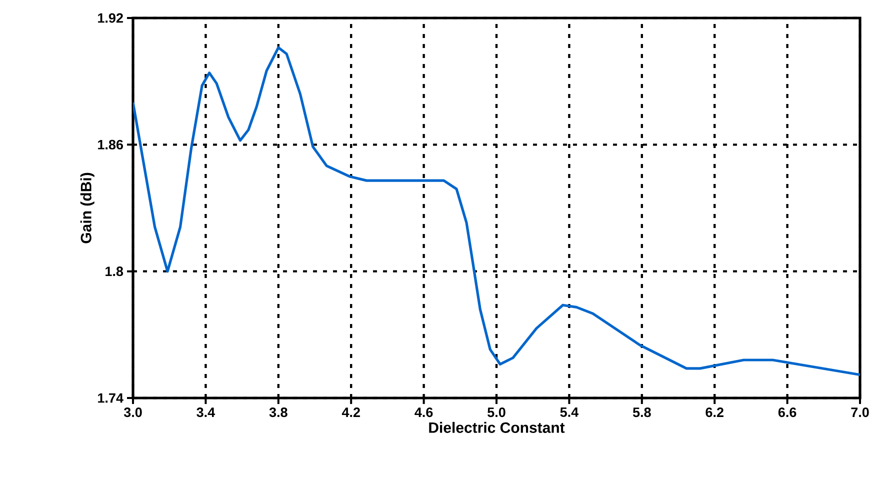 This screenshot has height=490, width=881. I want to click on y-tick-label: 1.86, so click(110, 145).